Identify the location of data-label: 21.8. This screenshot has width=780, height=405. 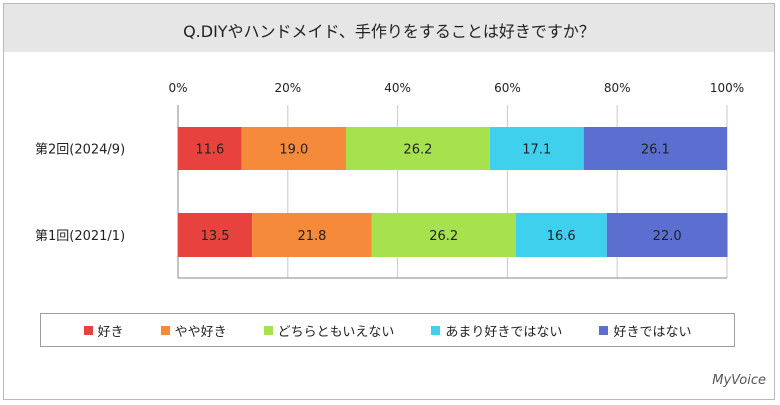
(311, 236).